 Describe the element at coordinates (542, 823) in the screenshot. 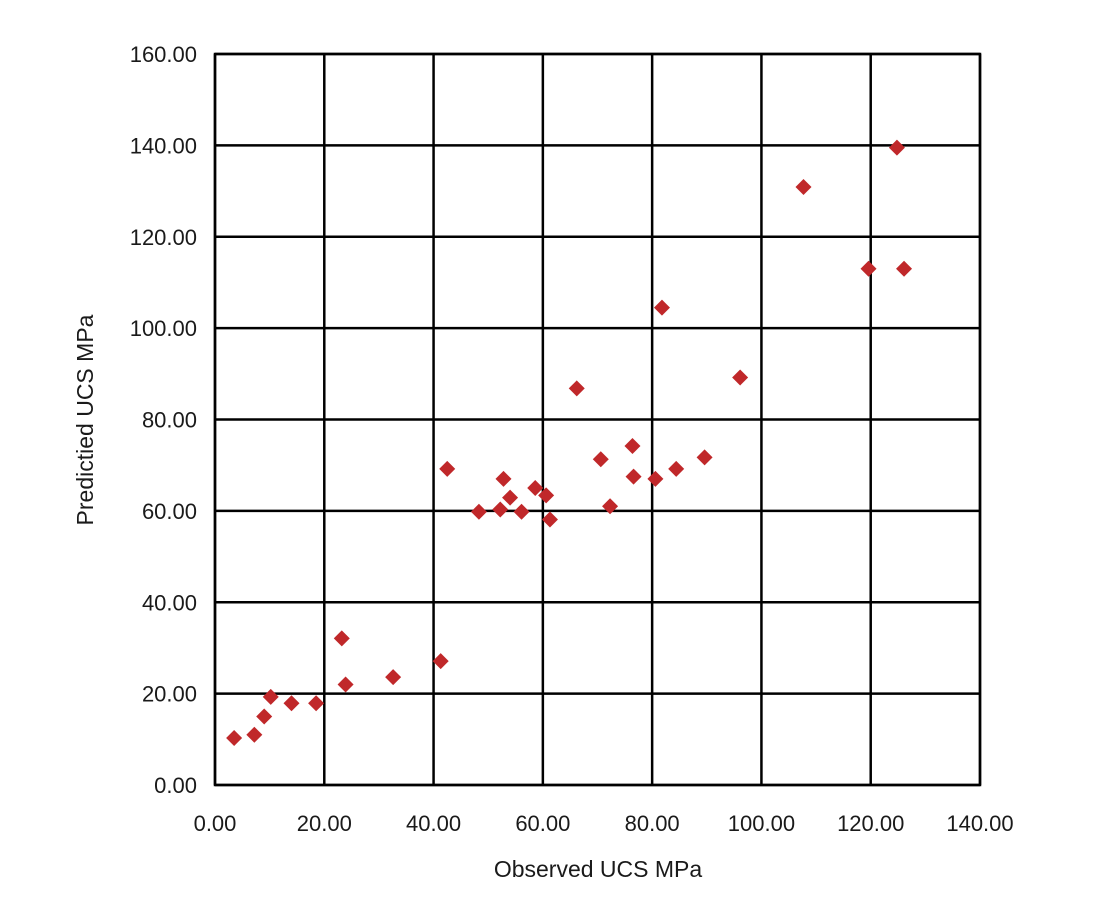

I see `x-tick-label: 60.00` at that location.